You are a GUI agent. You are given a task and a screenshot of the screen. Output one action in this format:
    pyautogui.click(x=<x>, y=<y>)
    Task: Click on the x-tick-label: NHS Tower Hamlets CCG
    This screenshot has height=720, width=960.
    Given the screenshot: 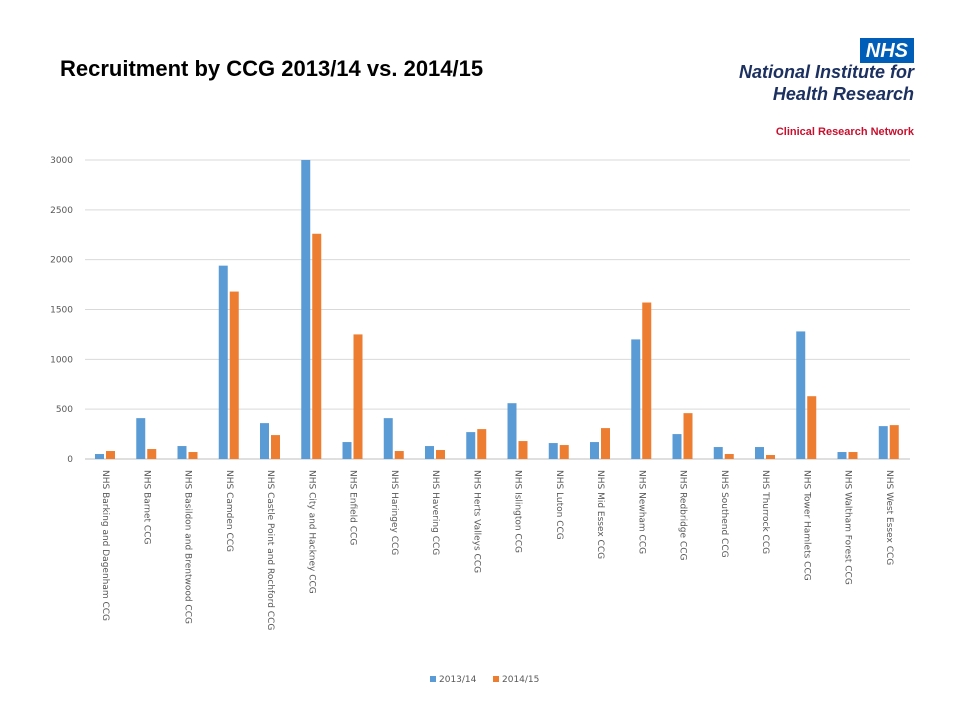 What is the action you would take?
    pyautogui.click(x=806, y=525)
    